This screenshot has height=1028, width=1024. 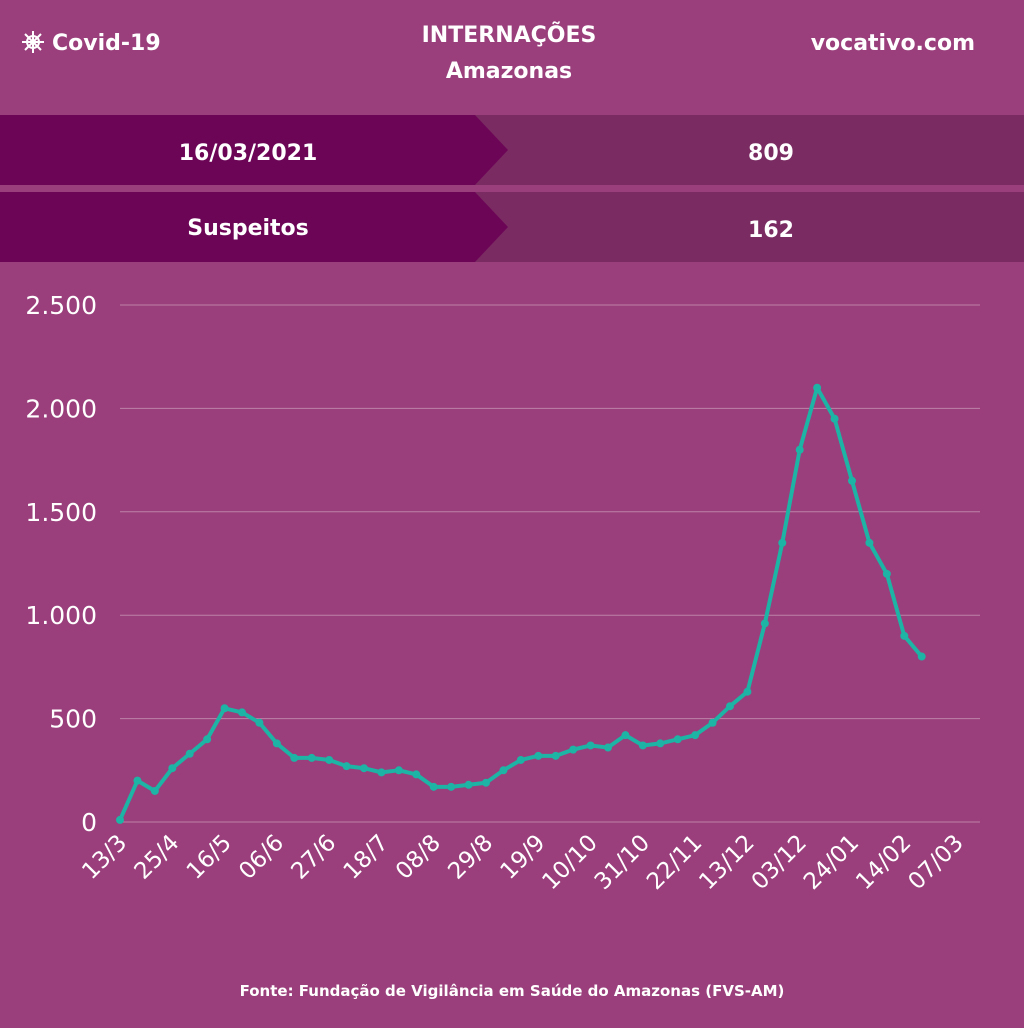 What do you see at coordinates (89, 822) in the screenshot?
I see `y-tick-label: 0` at bounding box center [89, 822].